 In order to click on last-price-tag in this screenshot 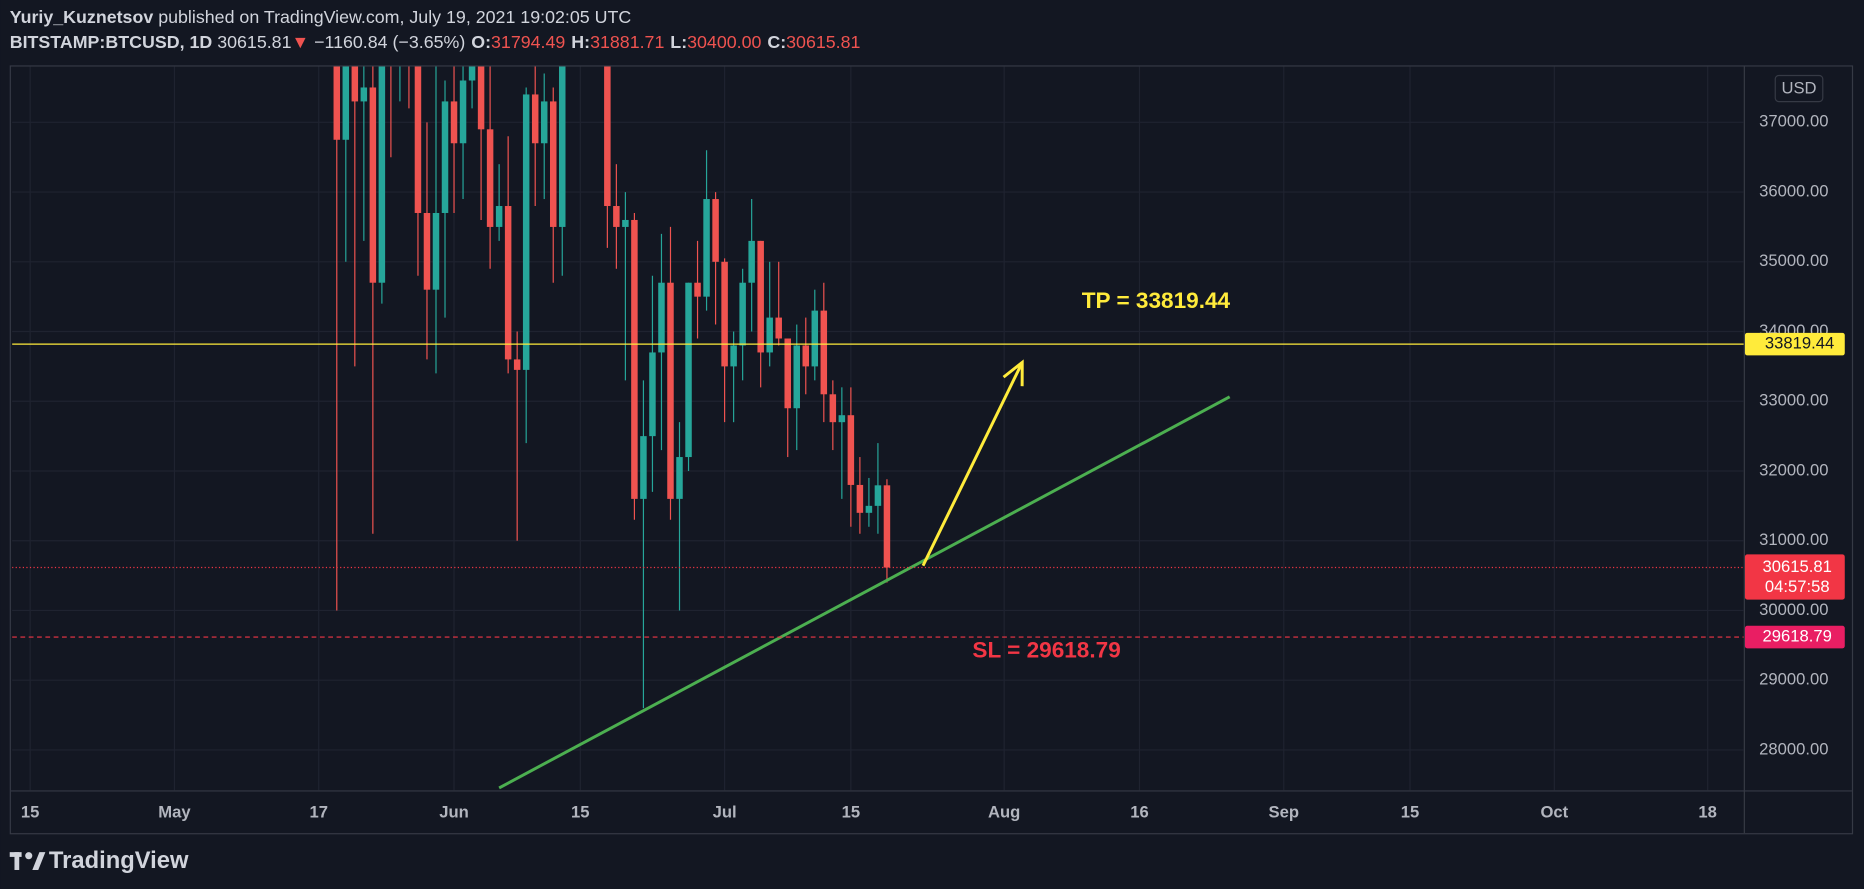, I will do `click(1794, 577)`.